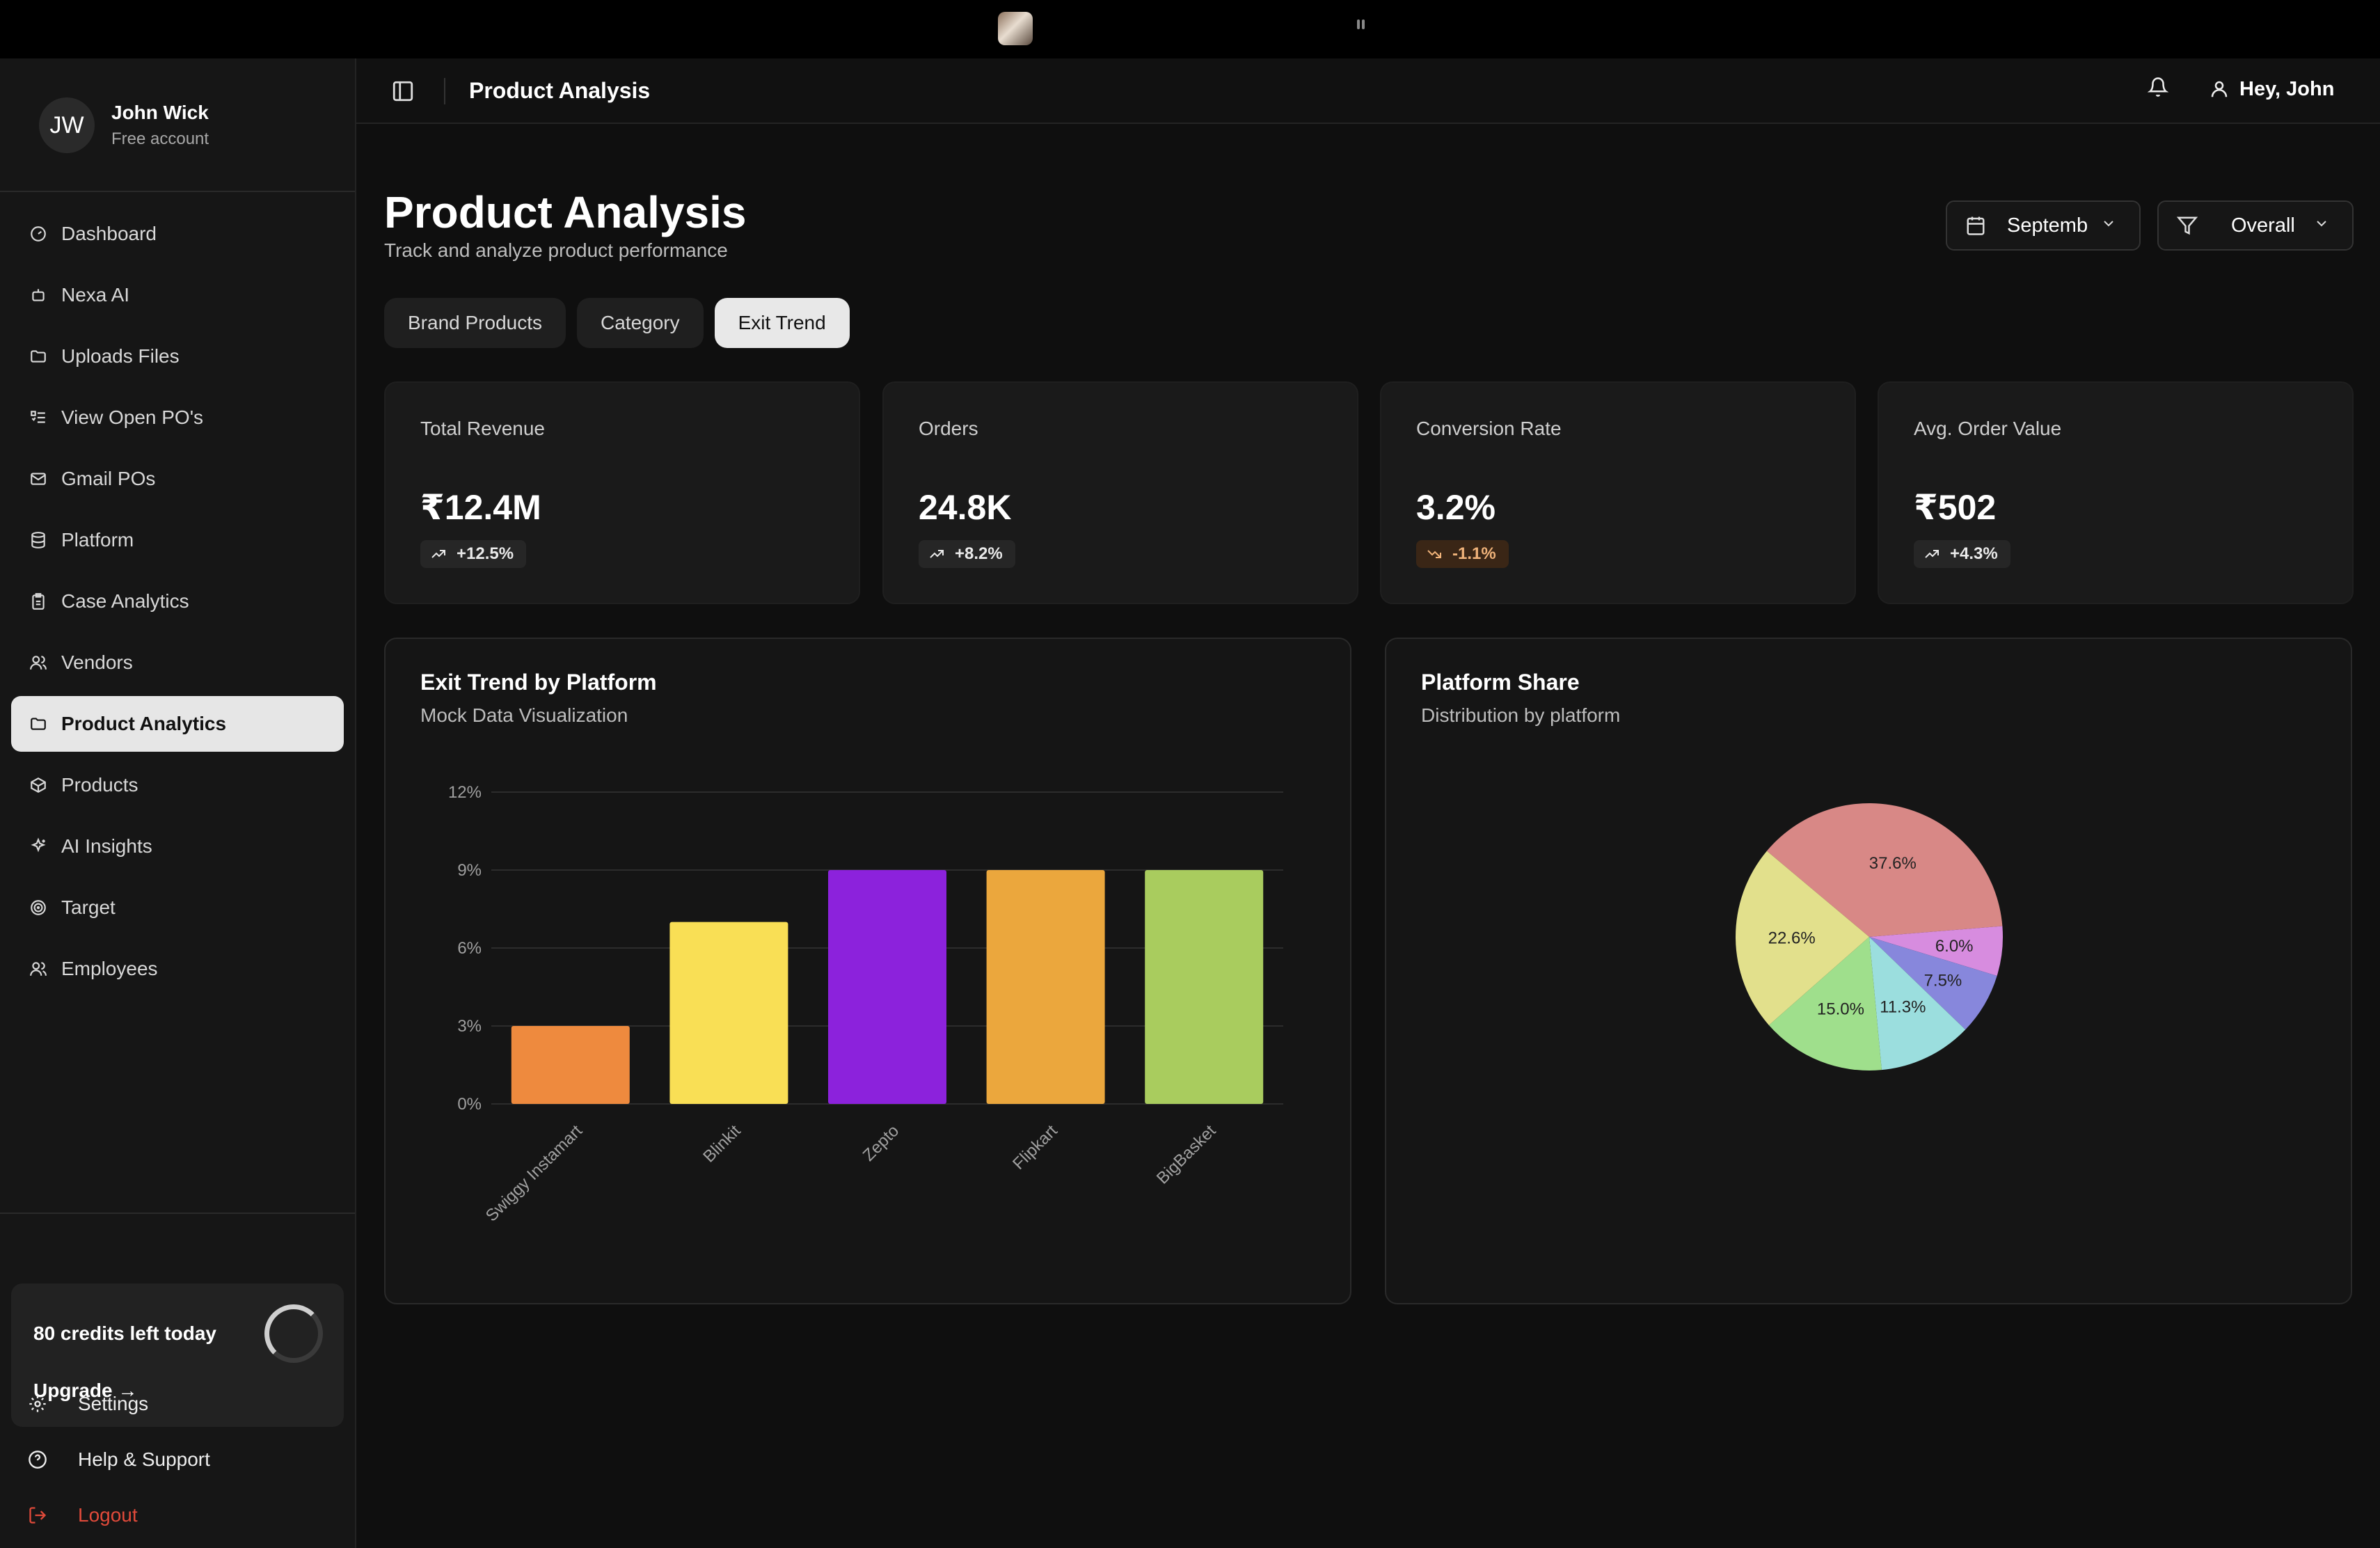  What do you see at coordinates (132, 417) in the screenshot?
I see `sidebar-item-label: View Open PO's` at bounding box center [132, 417].